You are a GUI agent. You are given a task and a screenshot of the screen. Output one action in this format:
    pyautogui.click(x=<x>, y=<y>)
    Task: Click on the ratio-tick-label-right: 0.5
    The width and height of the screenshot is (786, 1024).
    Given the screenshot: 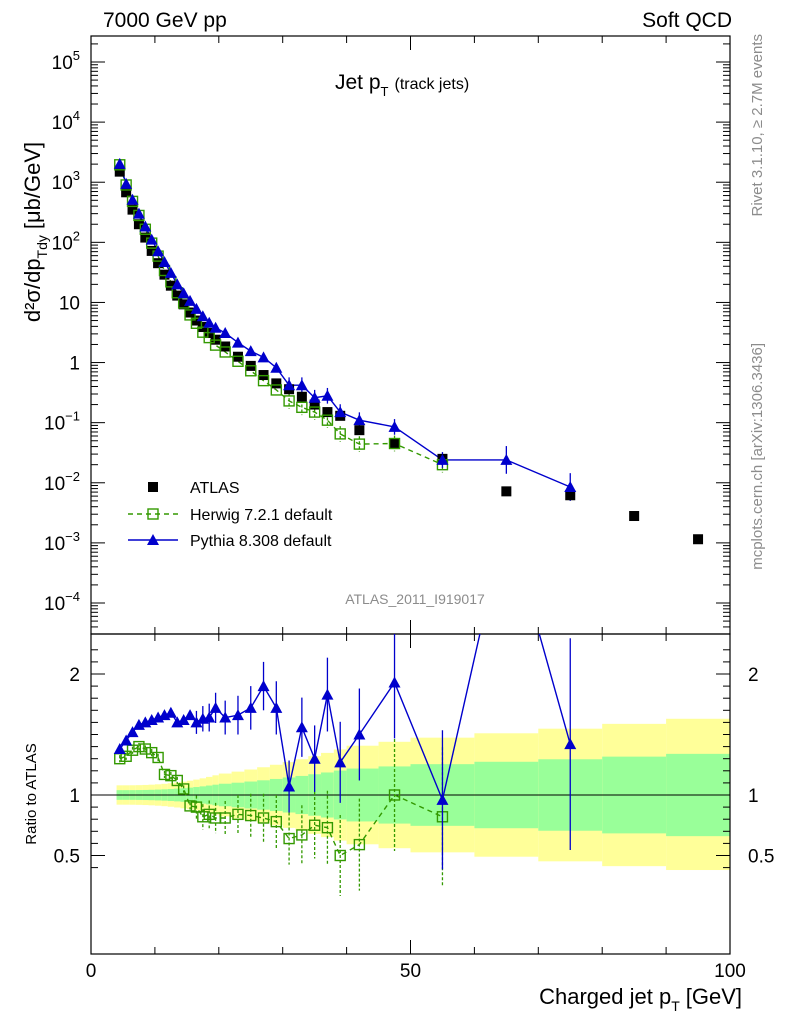 What is the action you would take?
    pyautogui.click(x=761, y=857)
    